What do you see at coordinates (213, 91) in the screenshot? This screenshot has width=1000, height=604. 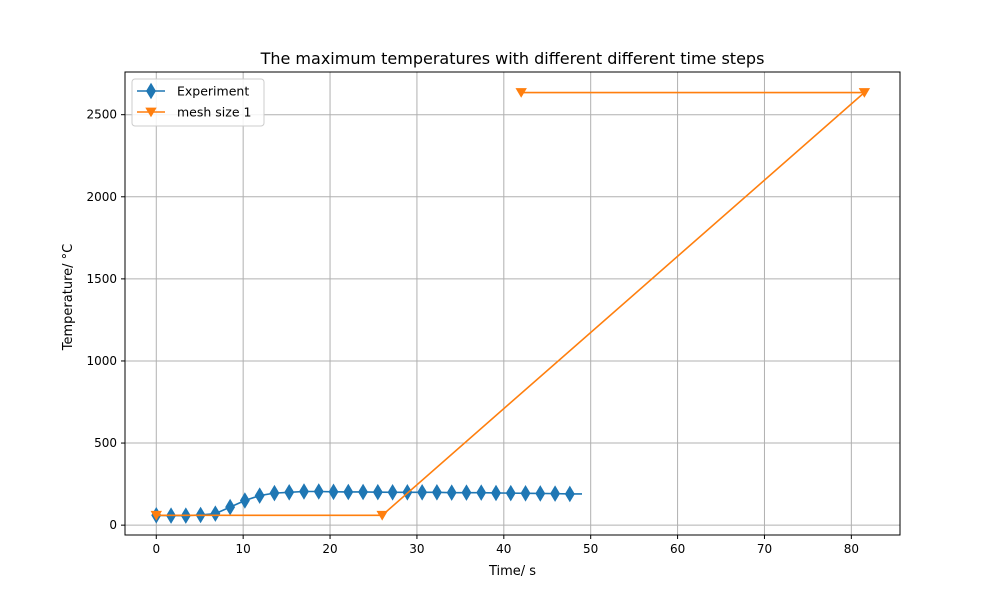 I see `legend-label-experiment: Experiment` at bounding box center [213, 91].